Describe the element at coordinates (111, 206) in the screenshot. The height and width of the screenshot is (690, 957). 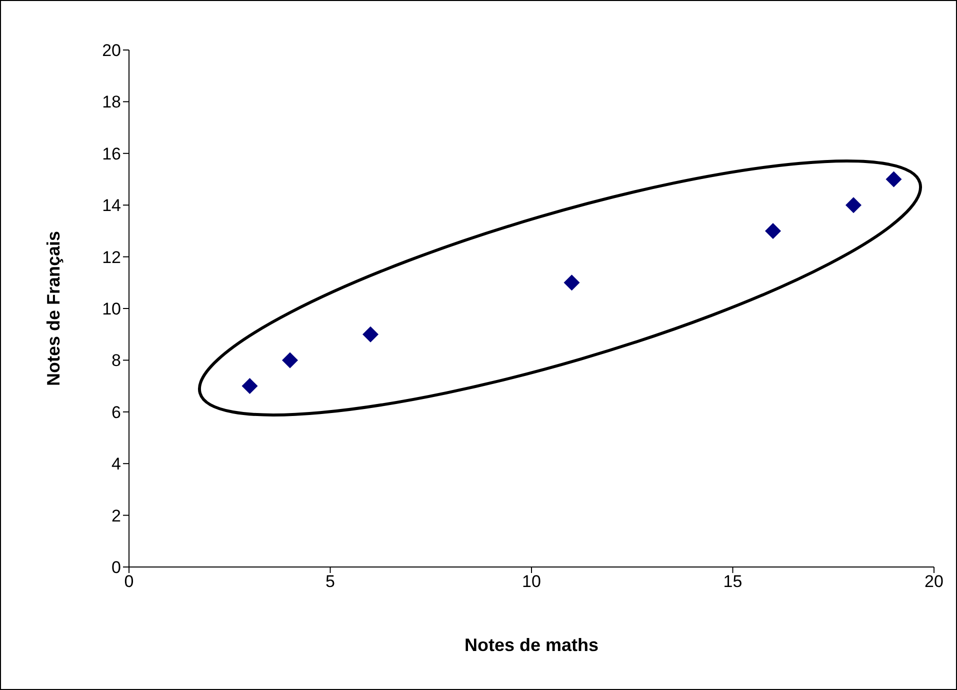
I see `y-tick-label: 14` at that location.